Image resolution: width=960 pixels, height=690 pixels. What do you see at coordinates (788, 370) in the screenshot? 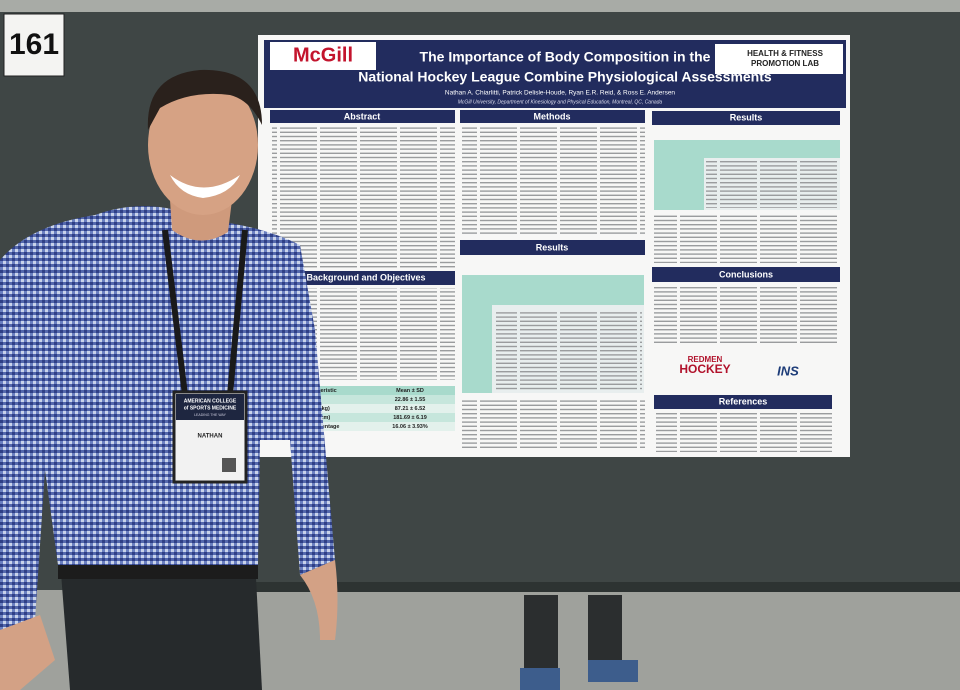
I see `sponsor-logo: INS` at bounding box center [788, 370].